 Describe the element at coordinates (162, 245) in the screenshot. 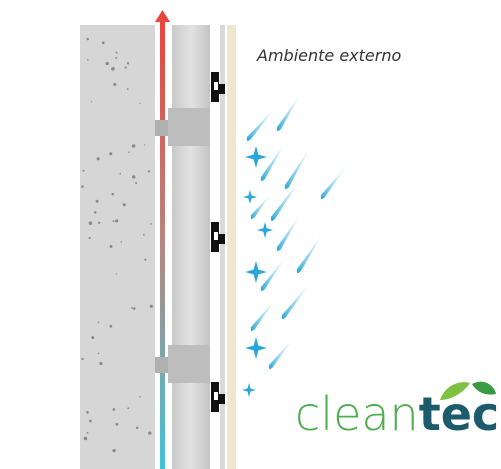

I see `air-flow-arrow` at that location.